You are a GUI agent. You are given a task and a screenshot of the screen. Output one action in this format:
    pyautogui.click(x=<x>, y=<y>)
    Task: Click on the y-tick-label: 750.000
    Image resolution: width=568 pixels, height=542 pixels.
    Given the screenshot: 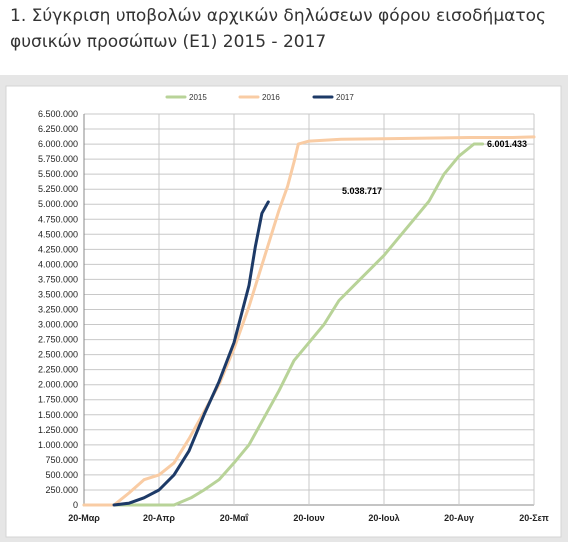 What is the action you would take?
    pyautogui.click(x=61, y=460)
    